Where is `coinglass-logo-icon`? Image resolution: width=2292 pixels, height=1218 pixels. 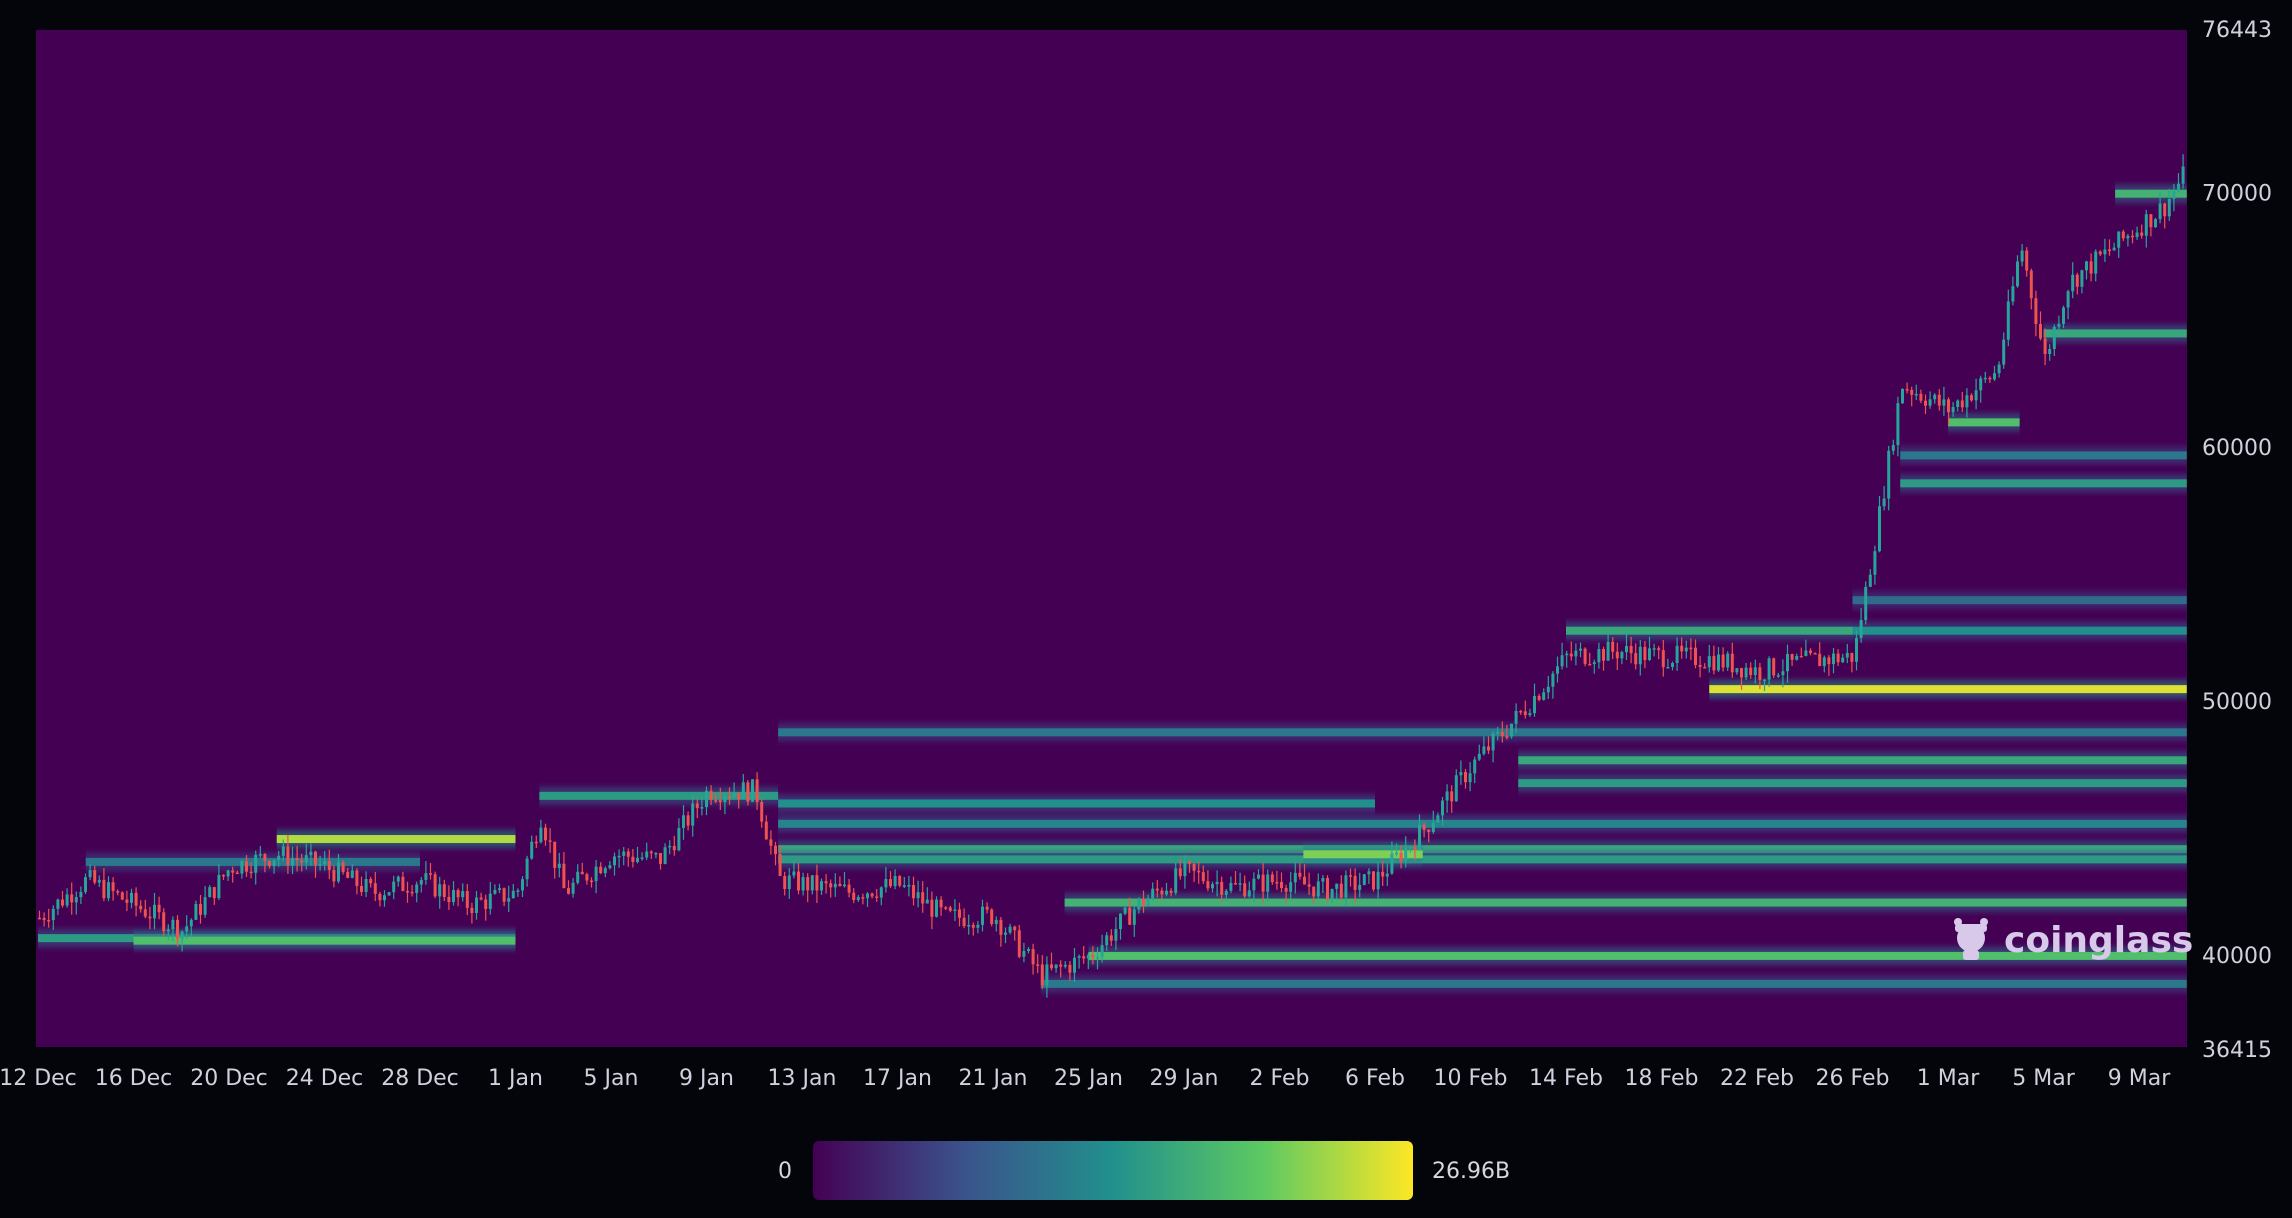
coinglass-logo-icon is located at coordinates (1971, 939).